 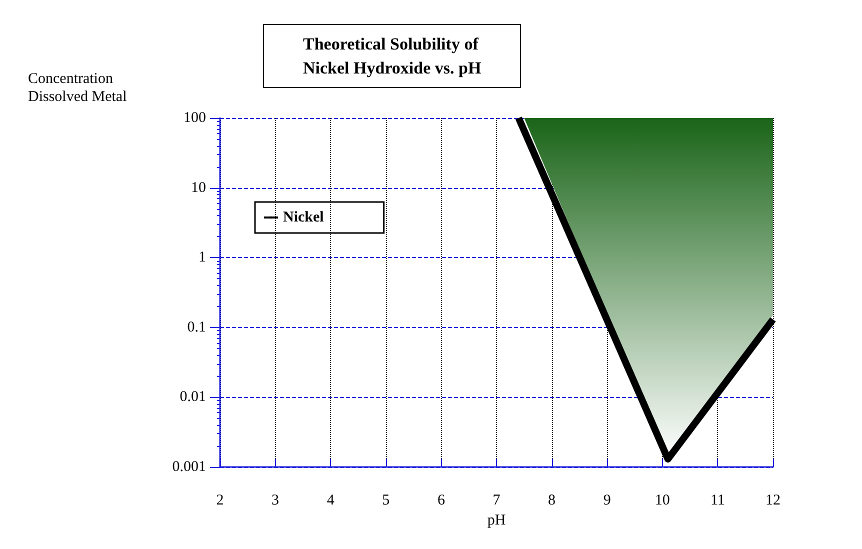 What do you see at coordinates (496, 500) in the screenshot?
I see `x-tick-label: 7` at bounding box center [496, 500].